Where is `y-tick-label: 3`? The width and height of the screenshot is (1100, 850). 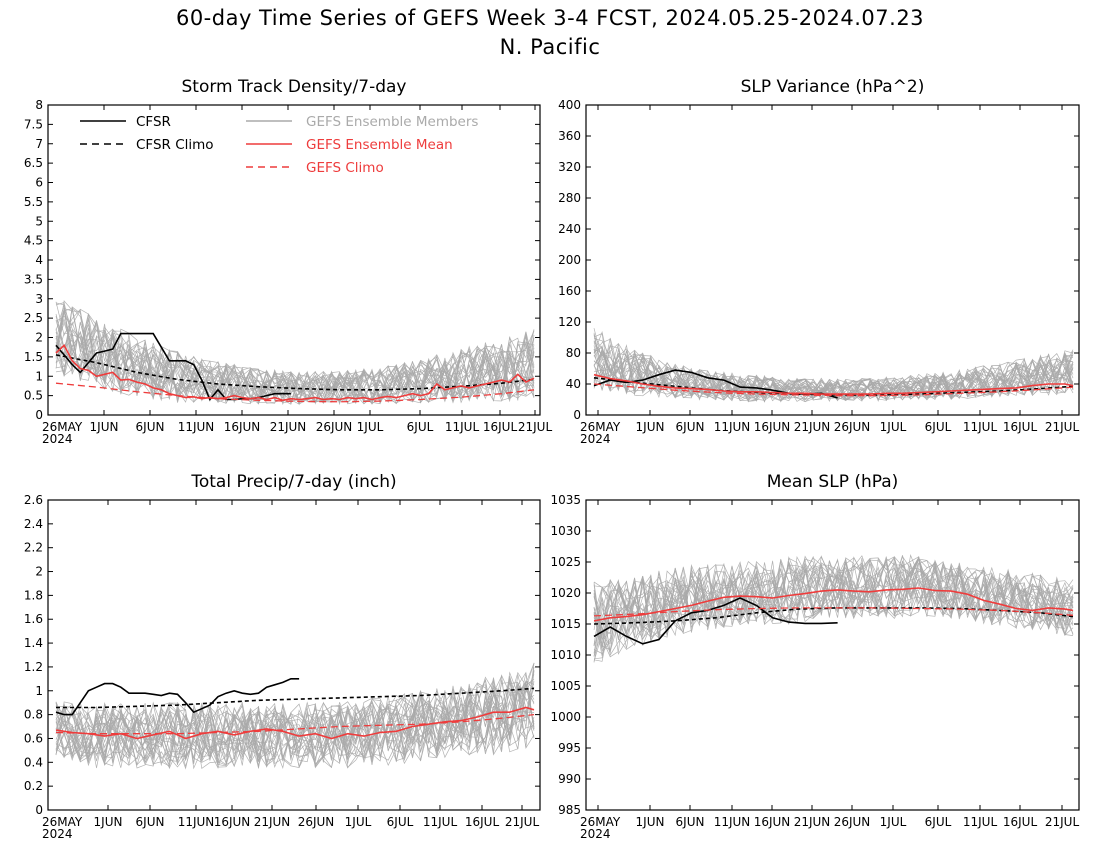 y-tick-label: 3 is located at coordinates (39, 299).